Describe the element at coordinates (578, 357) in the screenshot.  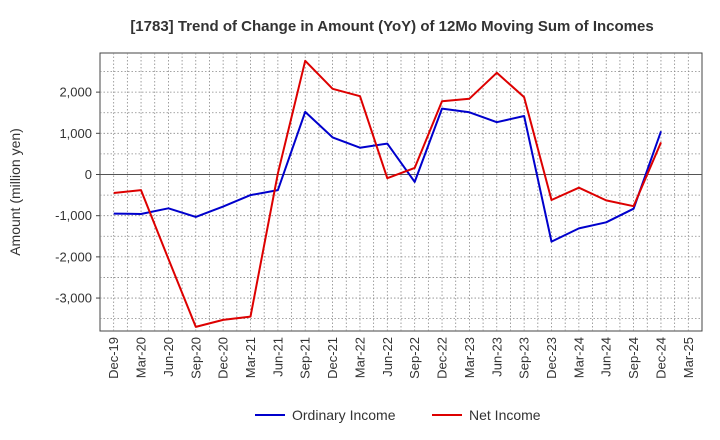
I see `x-tick-label: Mar-24` at that location.